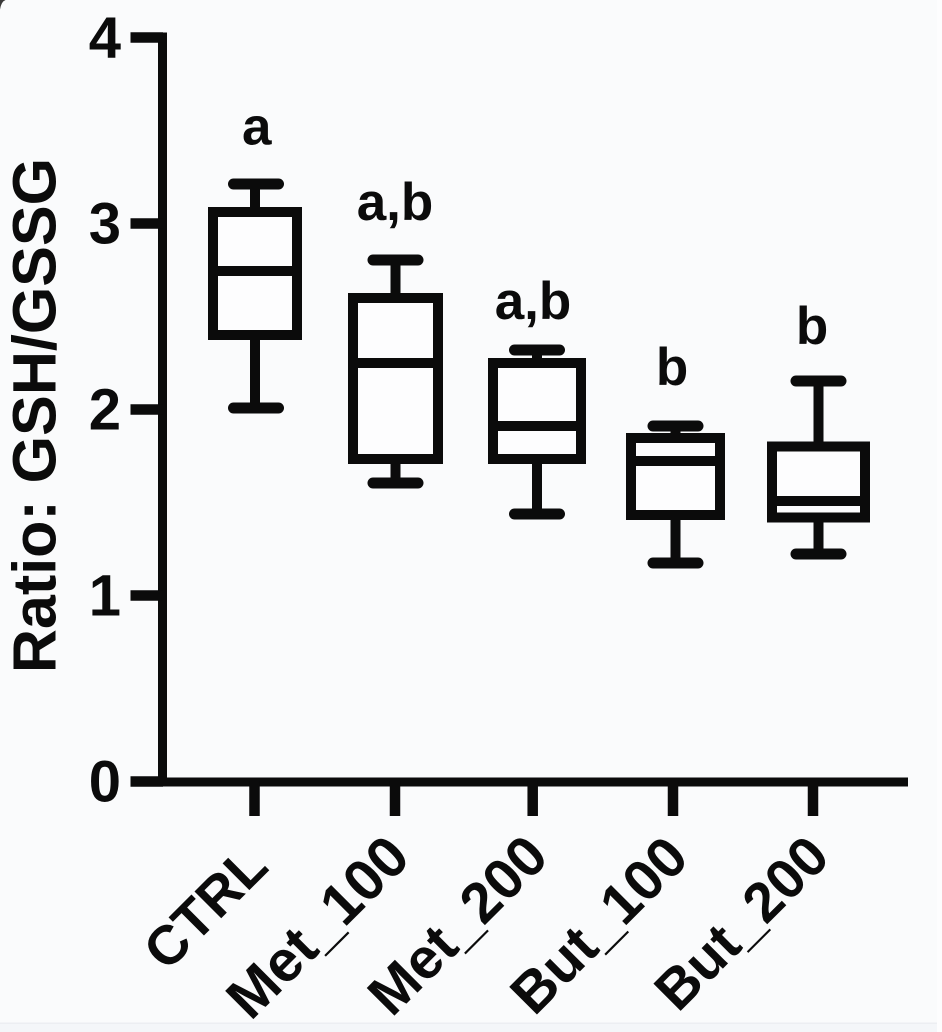  What do you see at coordinates (257, 127) in the screenshot?
I see `svg-text: a` at bounding box center [257, 127].